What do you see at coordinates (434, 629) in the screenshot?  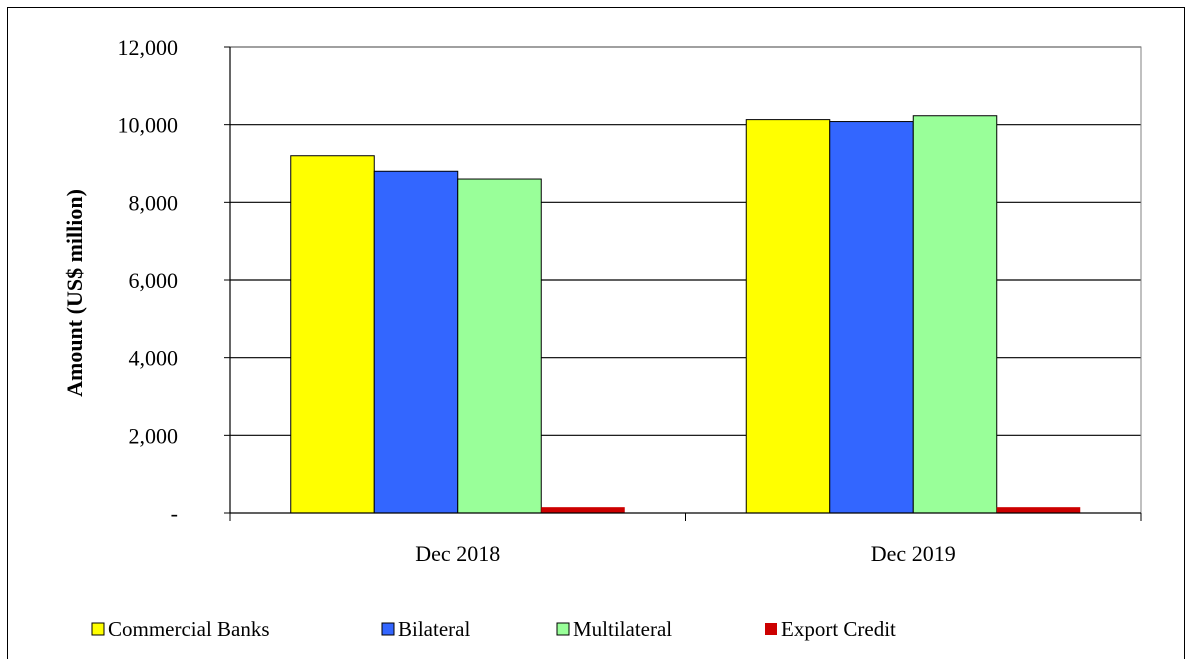 I see `legend-label: Bilateral` at bounding box center [434, 629].